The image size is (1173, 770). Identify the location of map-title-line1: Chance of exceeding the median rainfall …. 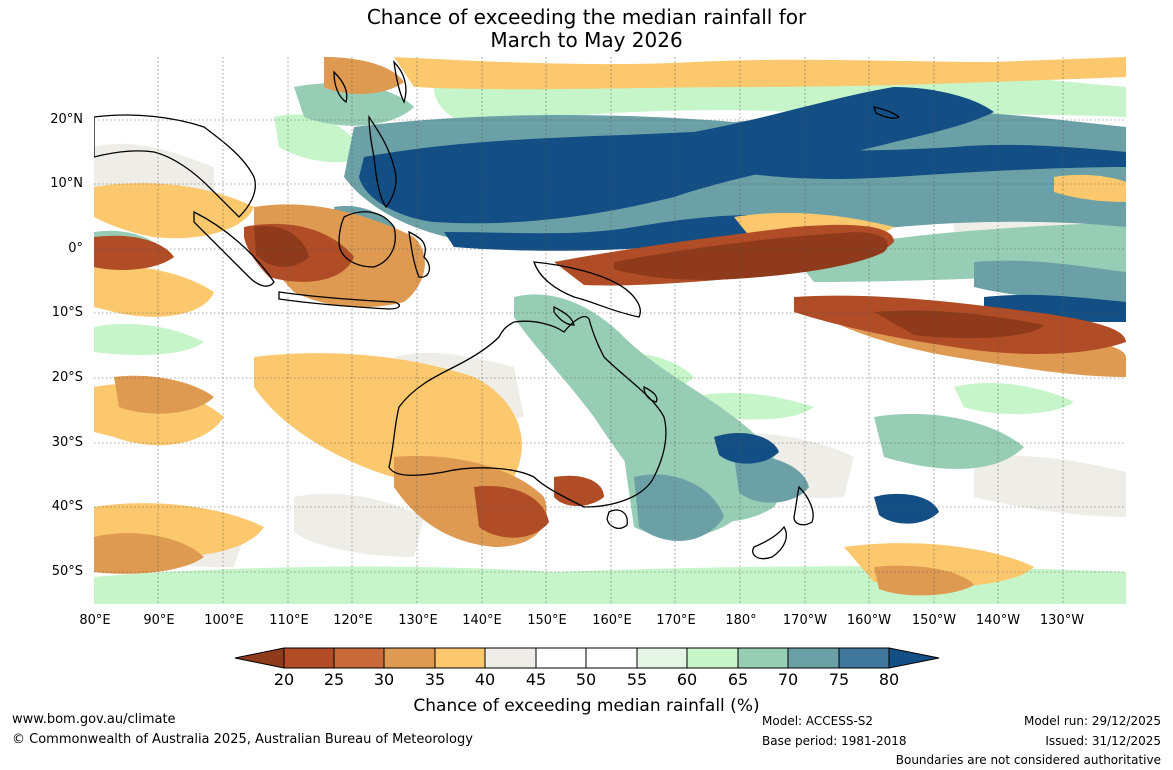
(586, 17).